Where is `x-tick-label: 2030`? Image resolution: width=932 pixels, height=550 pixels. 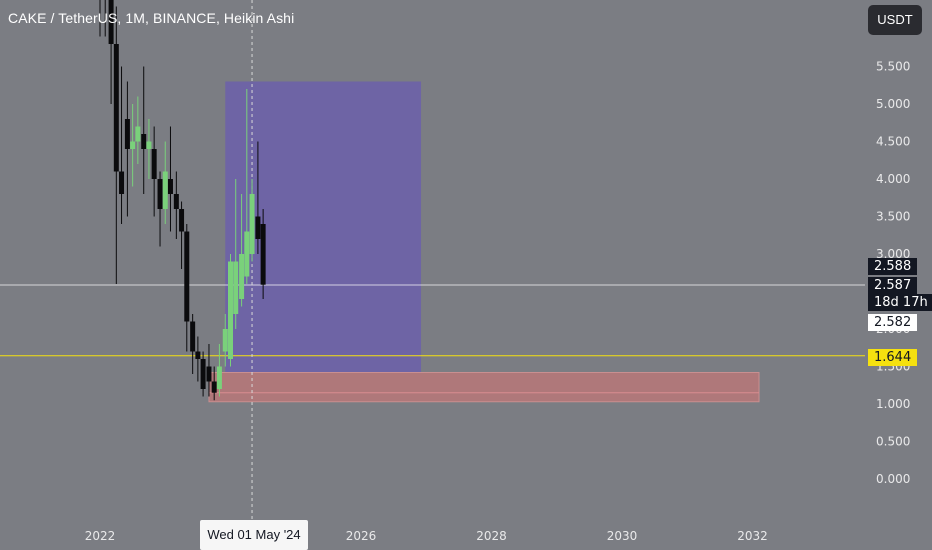
x-tick-label: 2030 is located at coordinates (622, 536).